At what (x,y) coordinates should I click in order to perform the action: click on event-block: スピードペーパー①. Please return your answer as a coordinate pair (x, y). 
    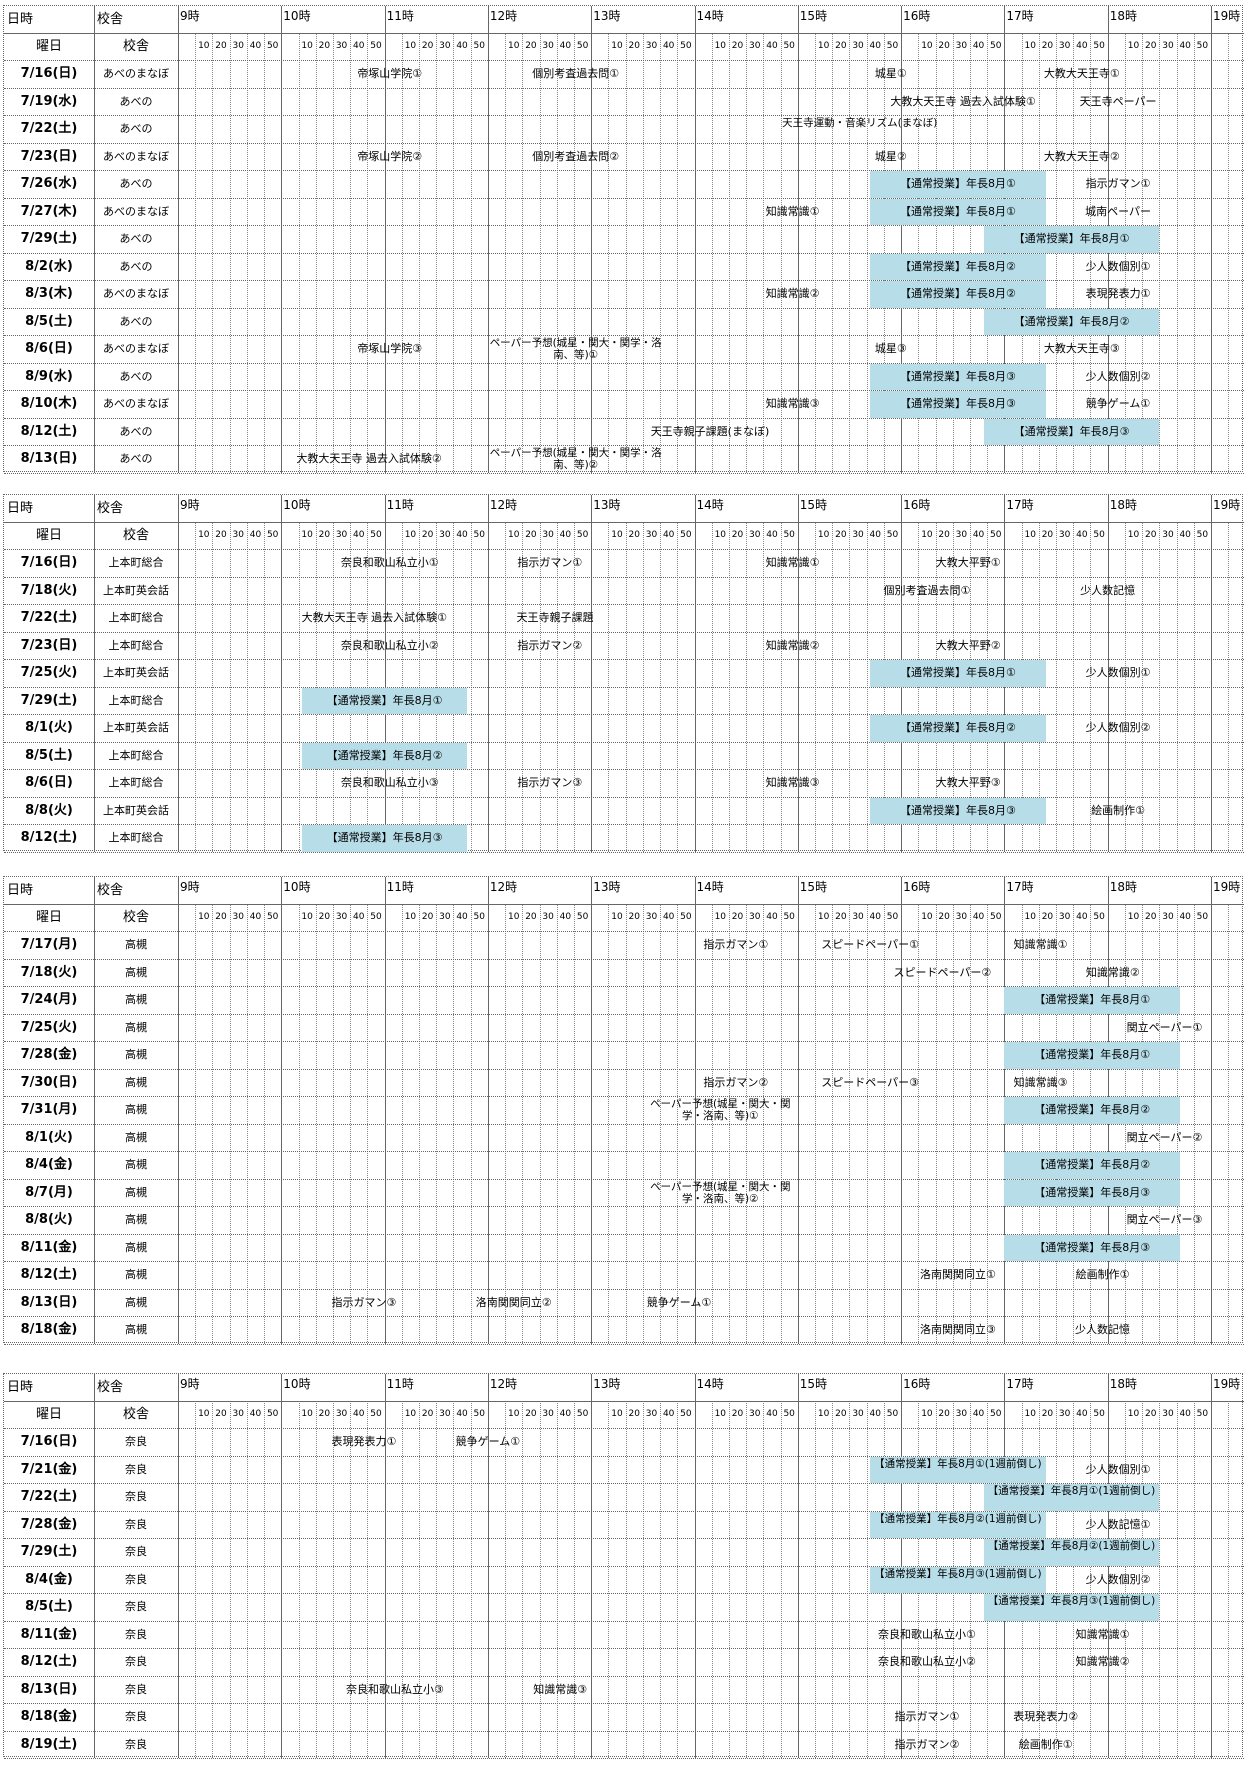
    Looking at the image, I should click on (869, 945).